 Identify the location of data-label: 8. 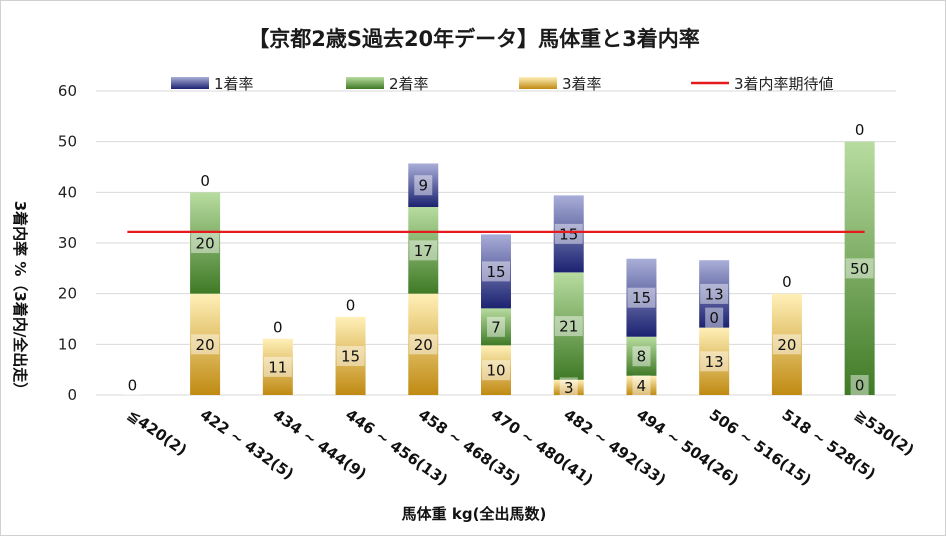
(642, 357).